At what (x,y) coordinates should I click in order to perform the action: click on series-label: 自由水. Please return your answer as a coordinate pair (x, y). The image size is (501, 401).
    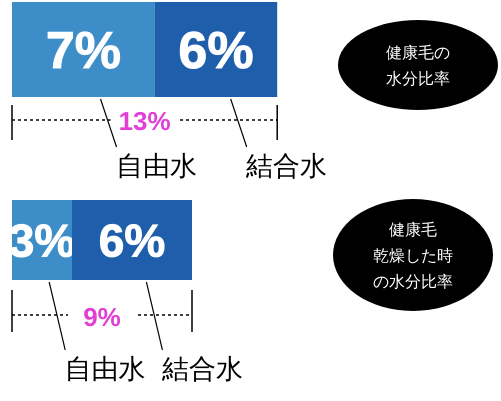
    Looking at the image, I should click on (157, 166).